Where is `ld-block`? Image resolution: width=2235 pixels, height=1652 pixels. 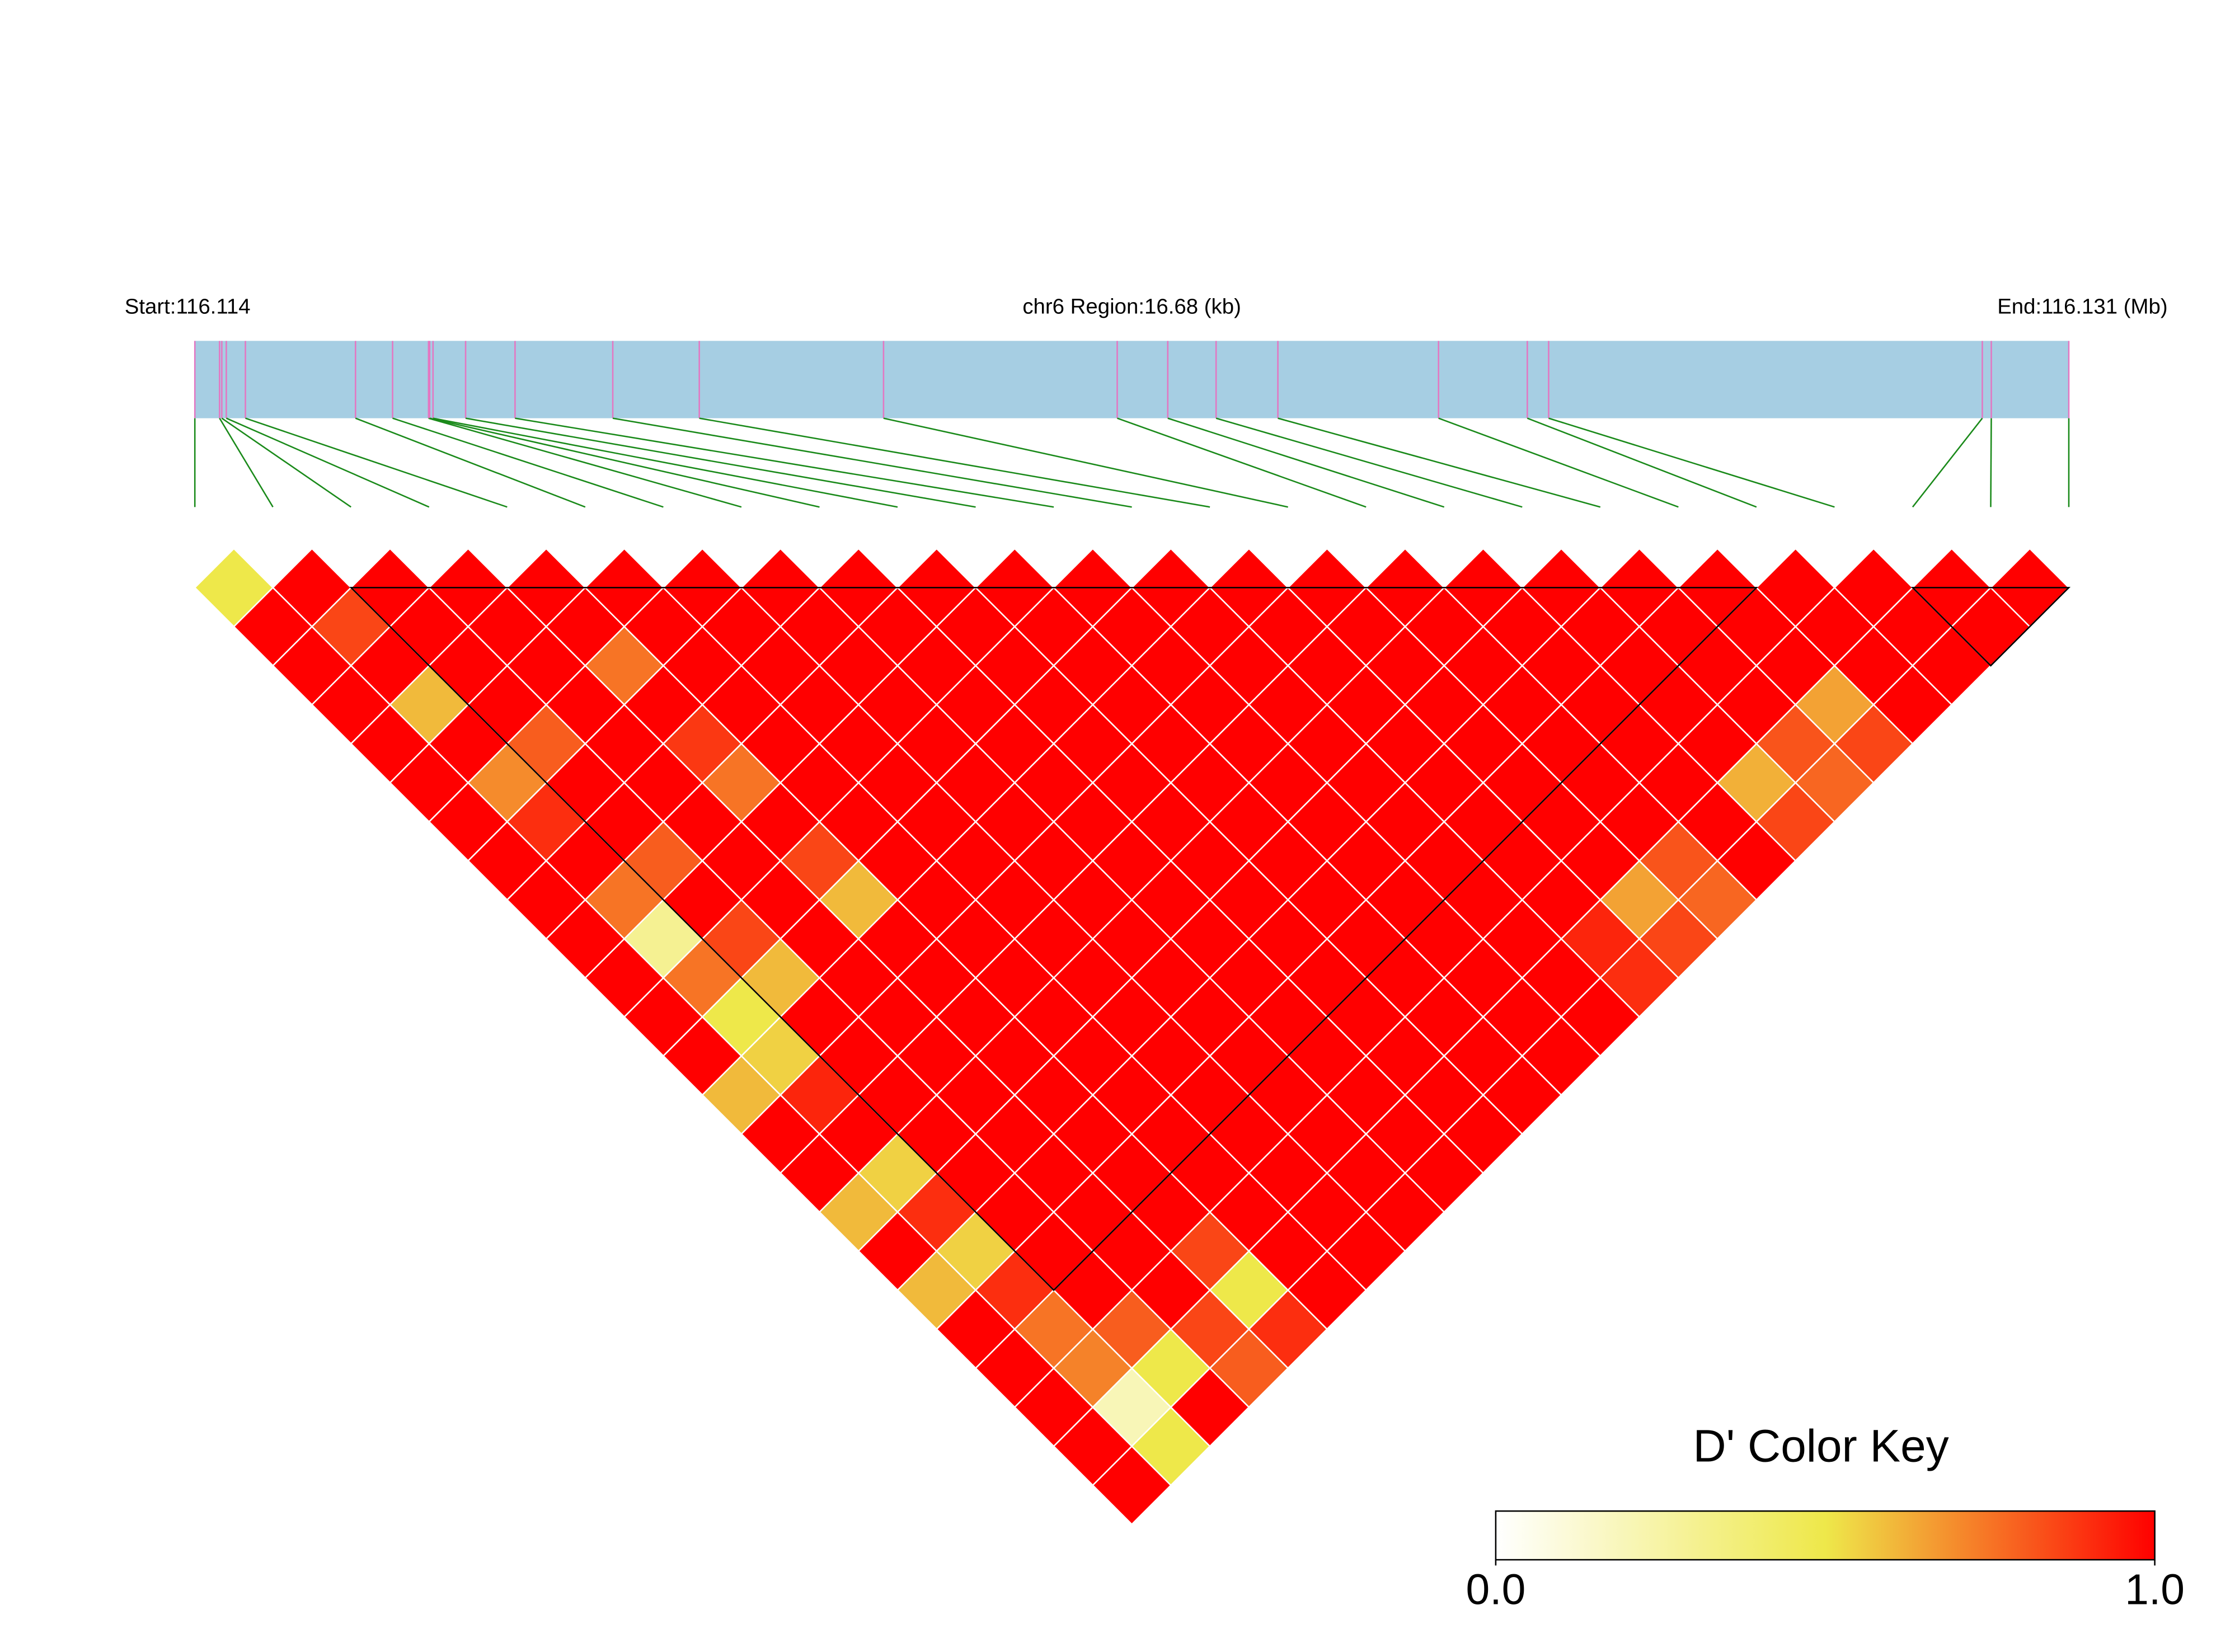 ld-block is located at coordinates (1990, 627).